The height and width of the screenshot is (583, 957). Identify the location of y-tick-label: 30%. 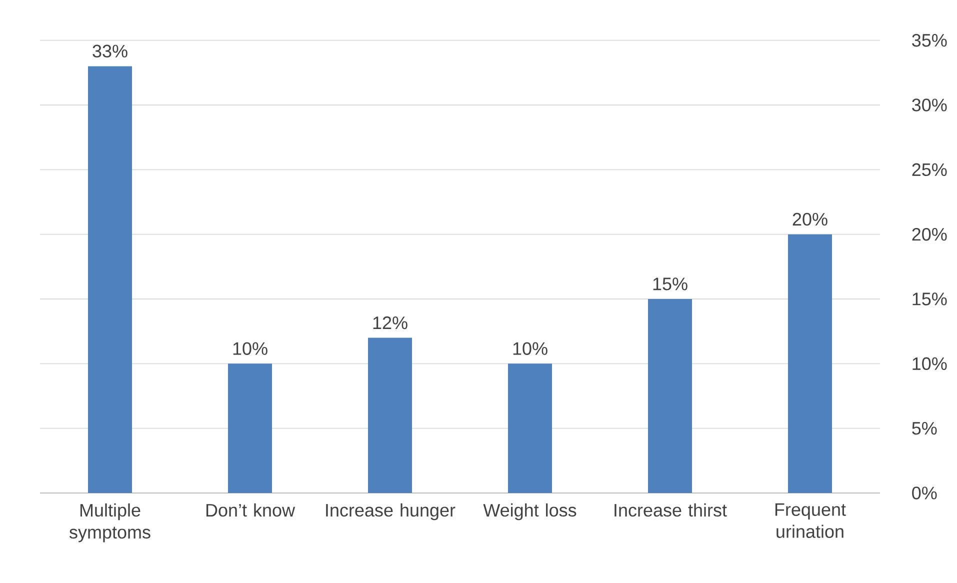
(929, 105).